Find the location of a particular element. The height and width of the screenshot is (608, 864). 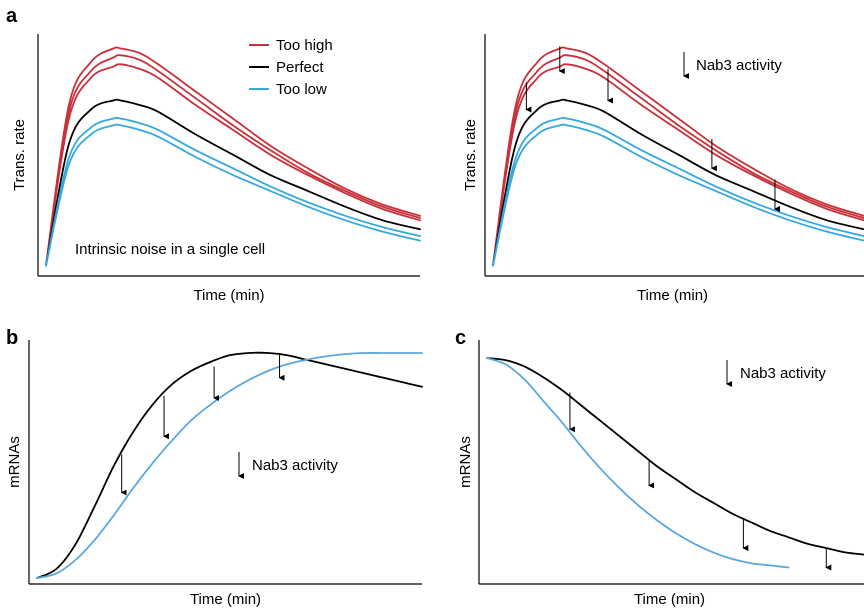

legend-label-0: Too high is located at coordinates (304, 45).